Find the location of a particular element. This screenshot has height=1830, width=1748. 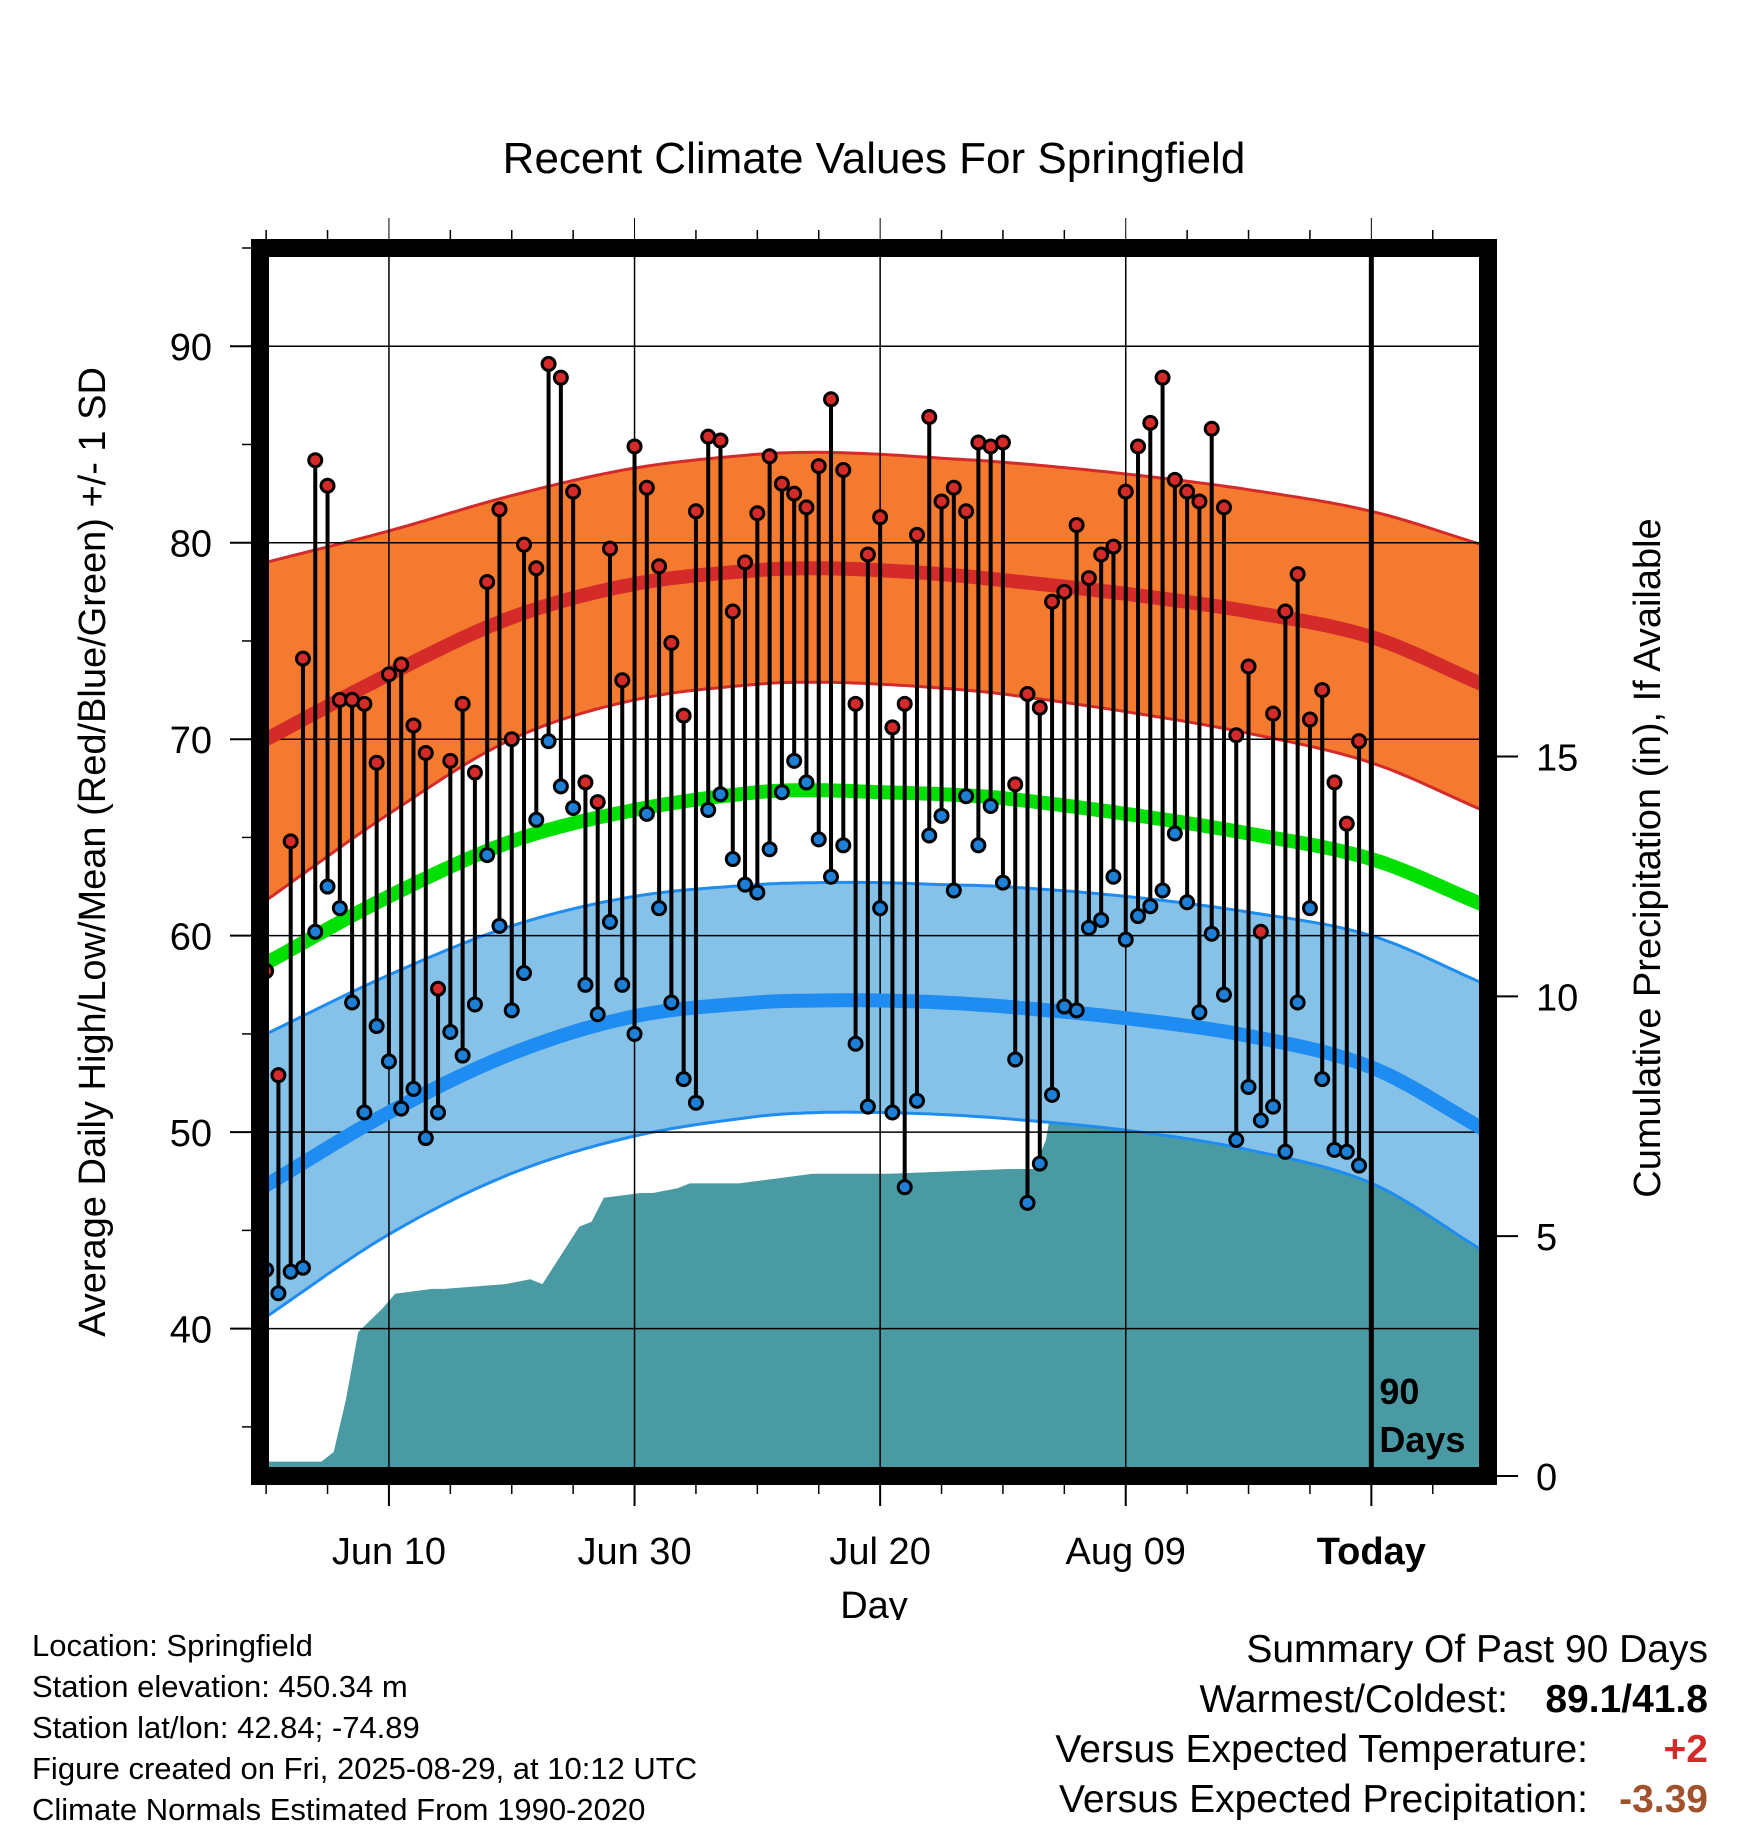

location-text: Location: Springfield is located at coordinates (172, 1645).